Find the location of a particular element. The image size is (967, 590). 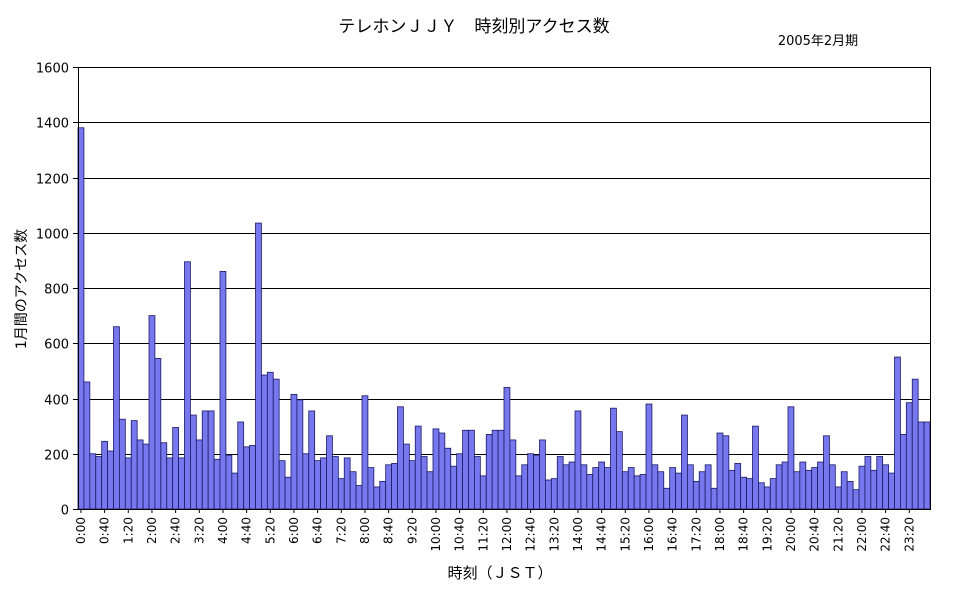

x-tick-label: 16:00 is located at coordinates (649, 534).